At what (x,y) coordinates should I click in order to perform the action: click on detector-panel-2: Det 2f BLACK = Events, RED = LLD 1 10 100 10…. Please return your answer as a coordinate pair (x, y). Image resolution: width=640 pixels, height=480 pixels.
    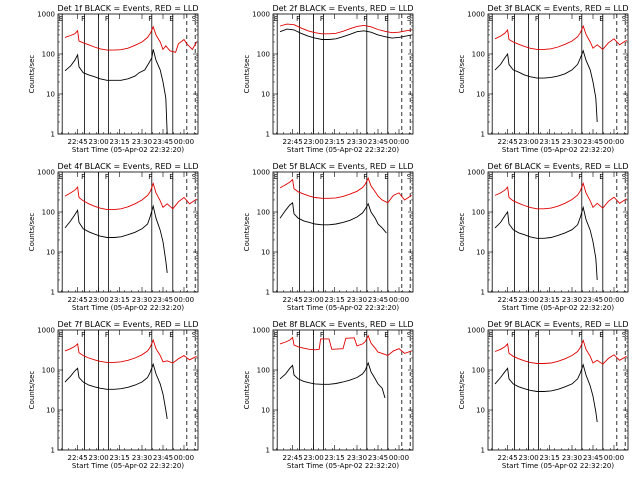
    Looking at the image, I should click on (328, 79).